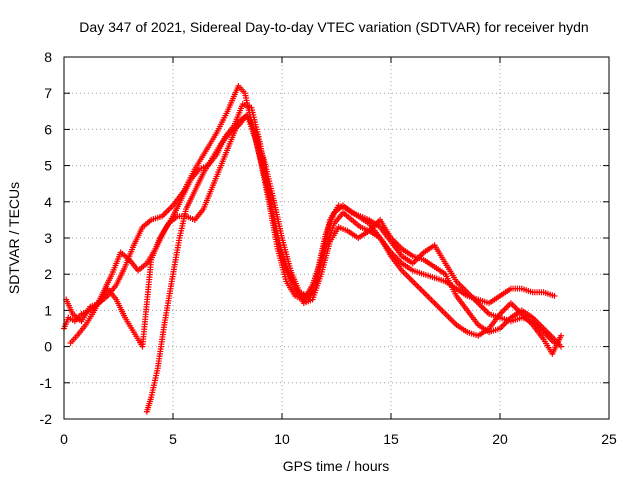  What do you see at coordinates (14, 238) in the screenshot?
I see `y-axis-label: SDTVAR / TECUs` at bounding box center [14, 238].